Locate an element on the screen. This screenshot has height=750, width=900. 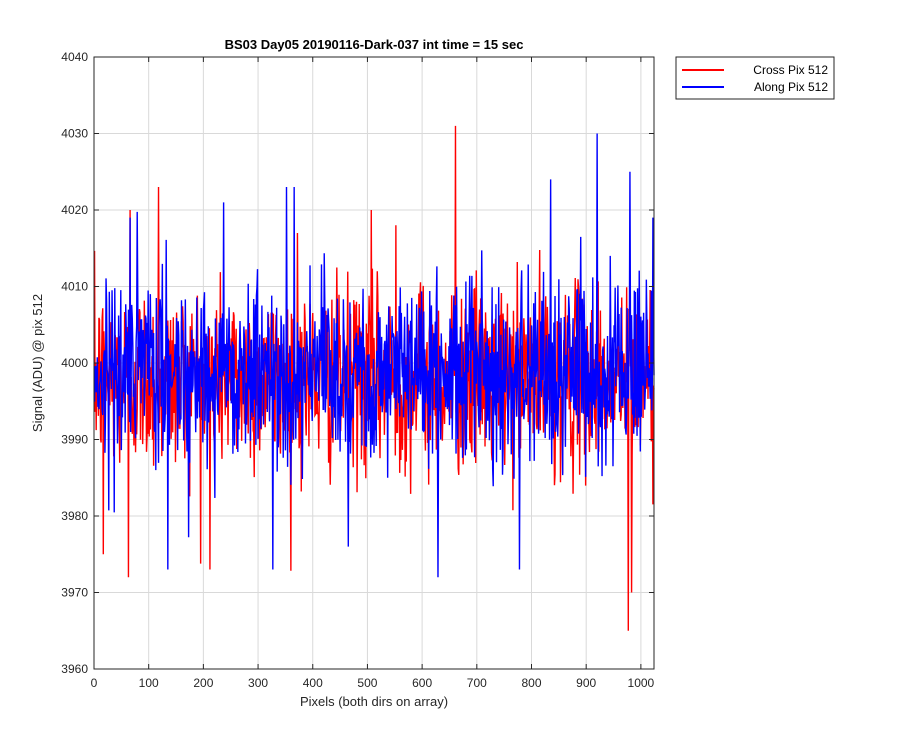
x-tick-label: 800 is located at coordinates (531, 683).